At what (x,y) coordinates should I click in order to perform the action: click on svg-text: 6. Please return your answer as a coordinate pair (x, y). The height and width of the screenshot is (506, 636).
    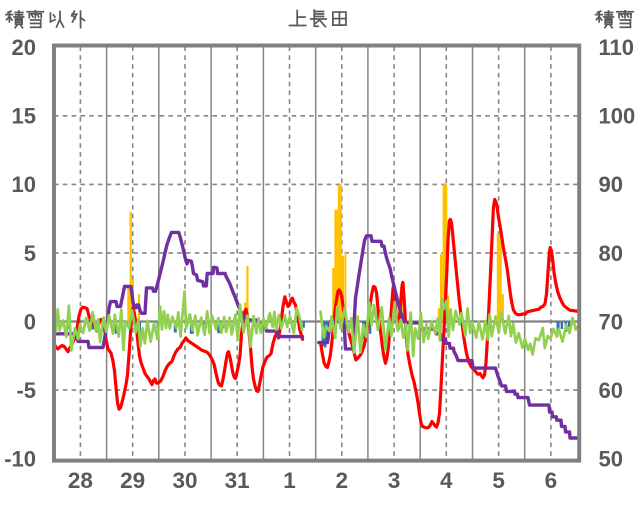
    Looking at the image, I should click on (551, 480).